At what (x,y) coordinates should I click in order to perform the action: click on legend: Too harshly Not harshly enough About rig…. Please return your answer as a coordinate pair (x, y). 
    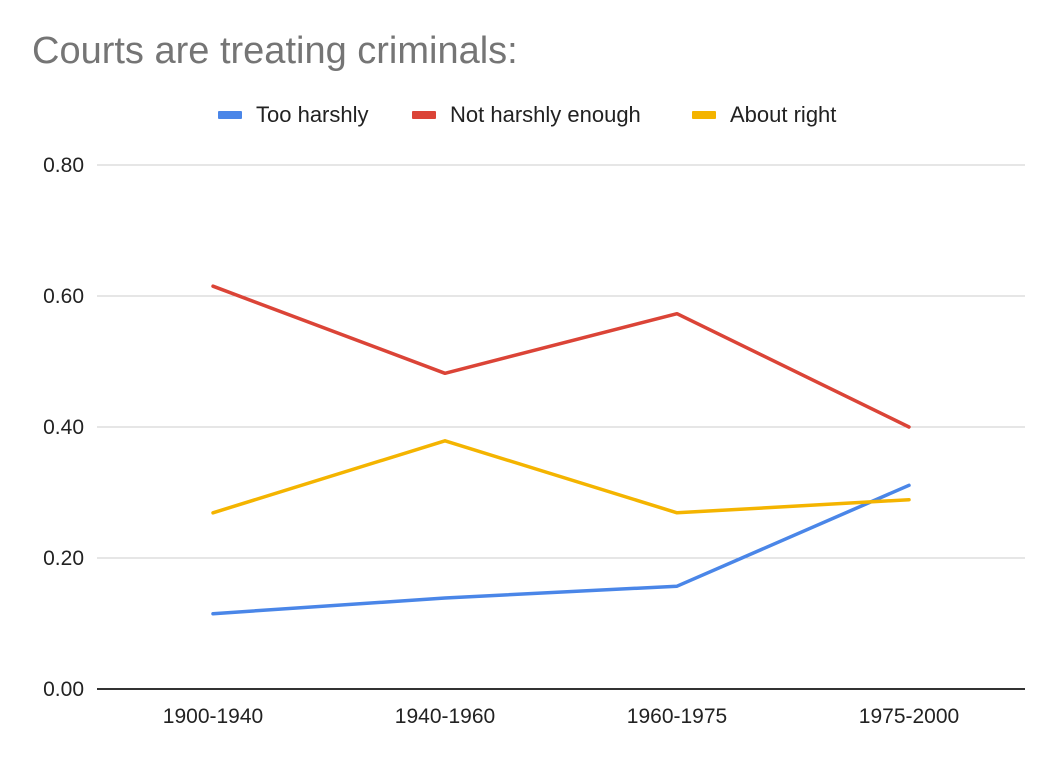
    Looking at the image, I should click on (532, 115).